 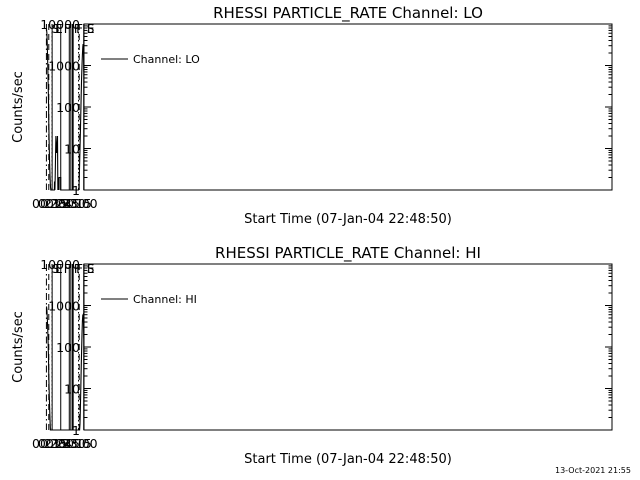 I want to click on lo-y-tick-label: 1000, so click(x=64, y=66).